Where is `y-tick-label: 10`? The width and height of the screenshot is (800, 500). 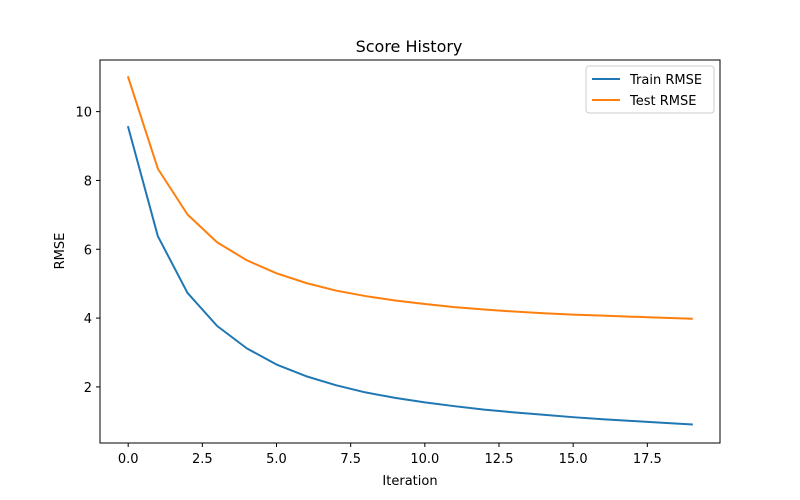
y-tick-label: 10 is located at coordinates (83, 113).